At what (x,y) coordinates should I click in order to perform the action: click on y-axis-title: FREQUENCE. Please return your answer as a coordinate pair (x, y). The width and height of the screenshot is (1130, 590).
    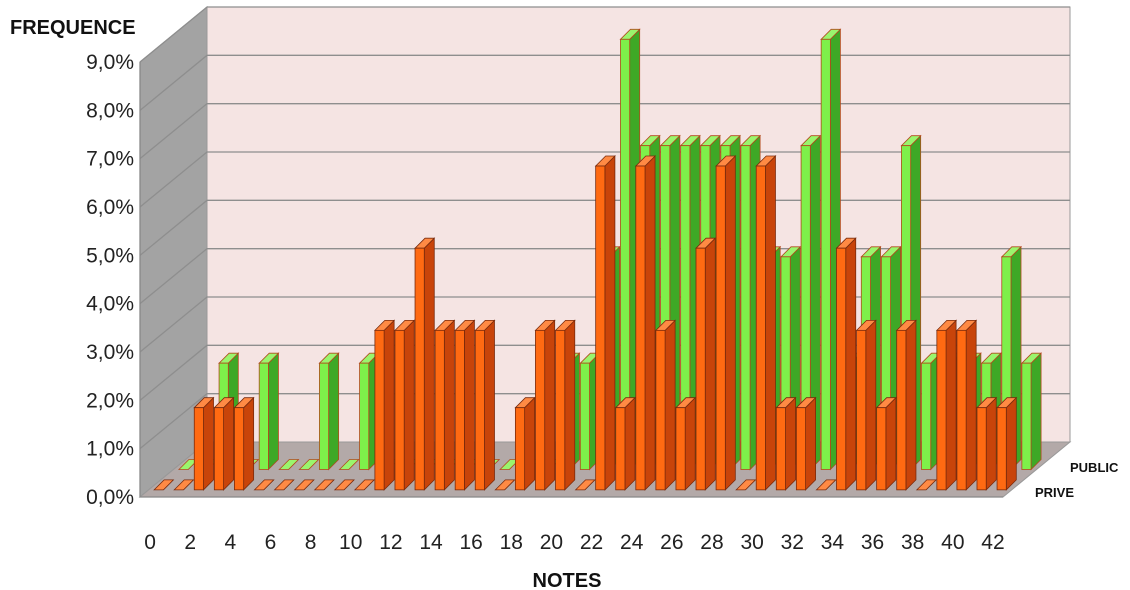
    Looking at the image, I should click on (73, 28).